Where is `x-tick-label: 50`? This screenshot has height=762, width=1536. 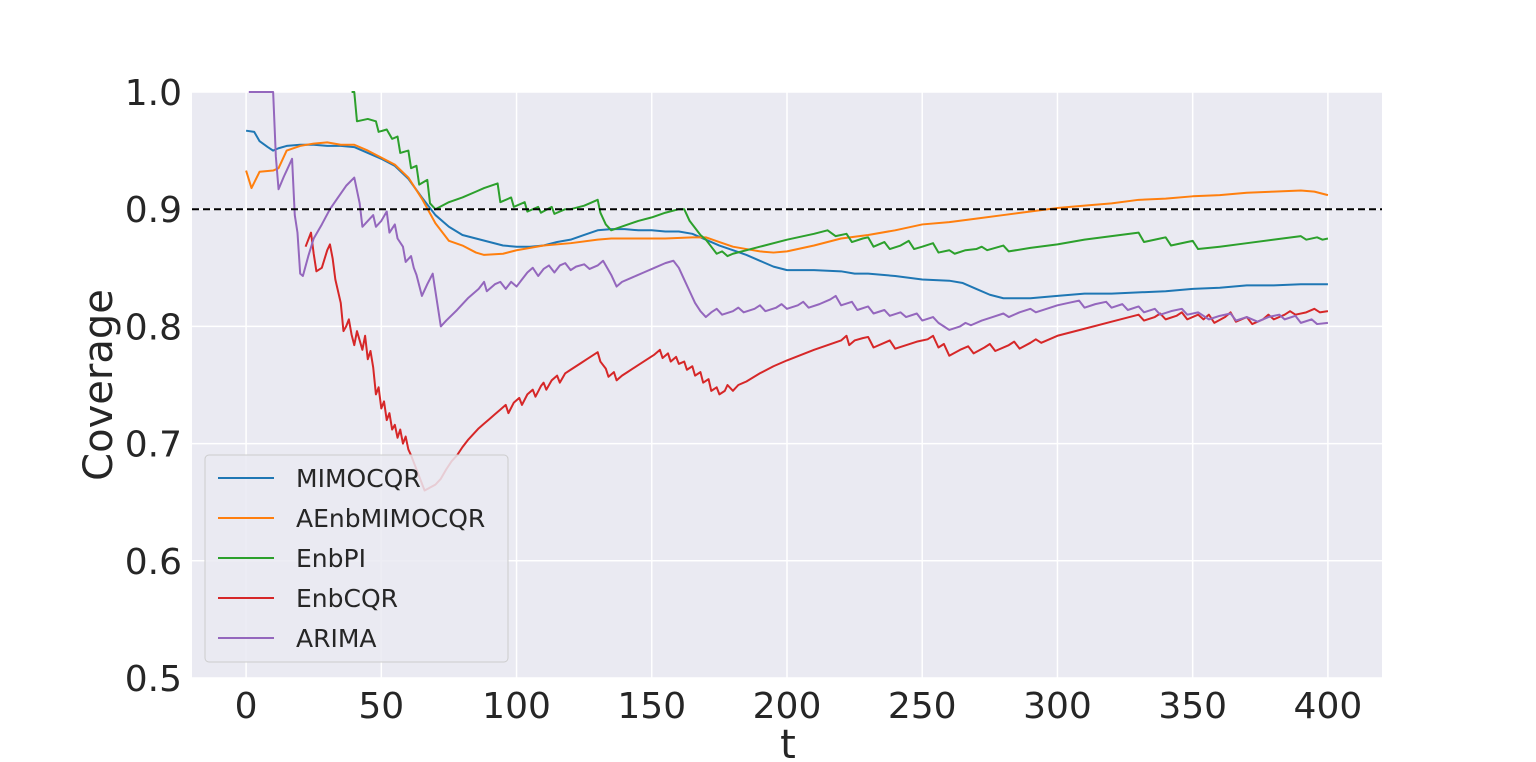 x-tick-label: 50 is located at coordinates (381, 706).